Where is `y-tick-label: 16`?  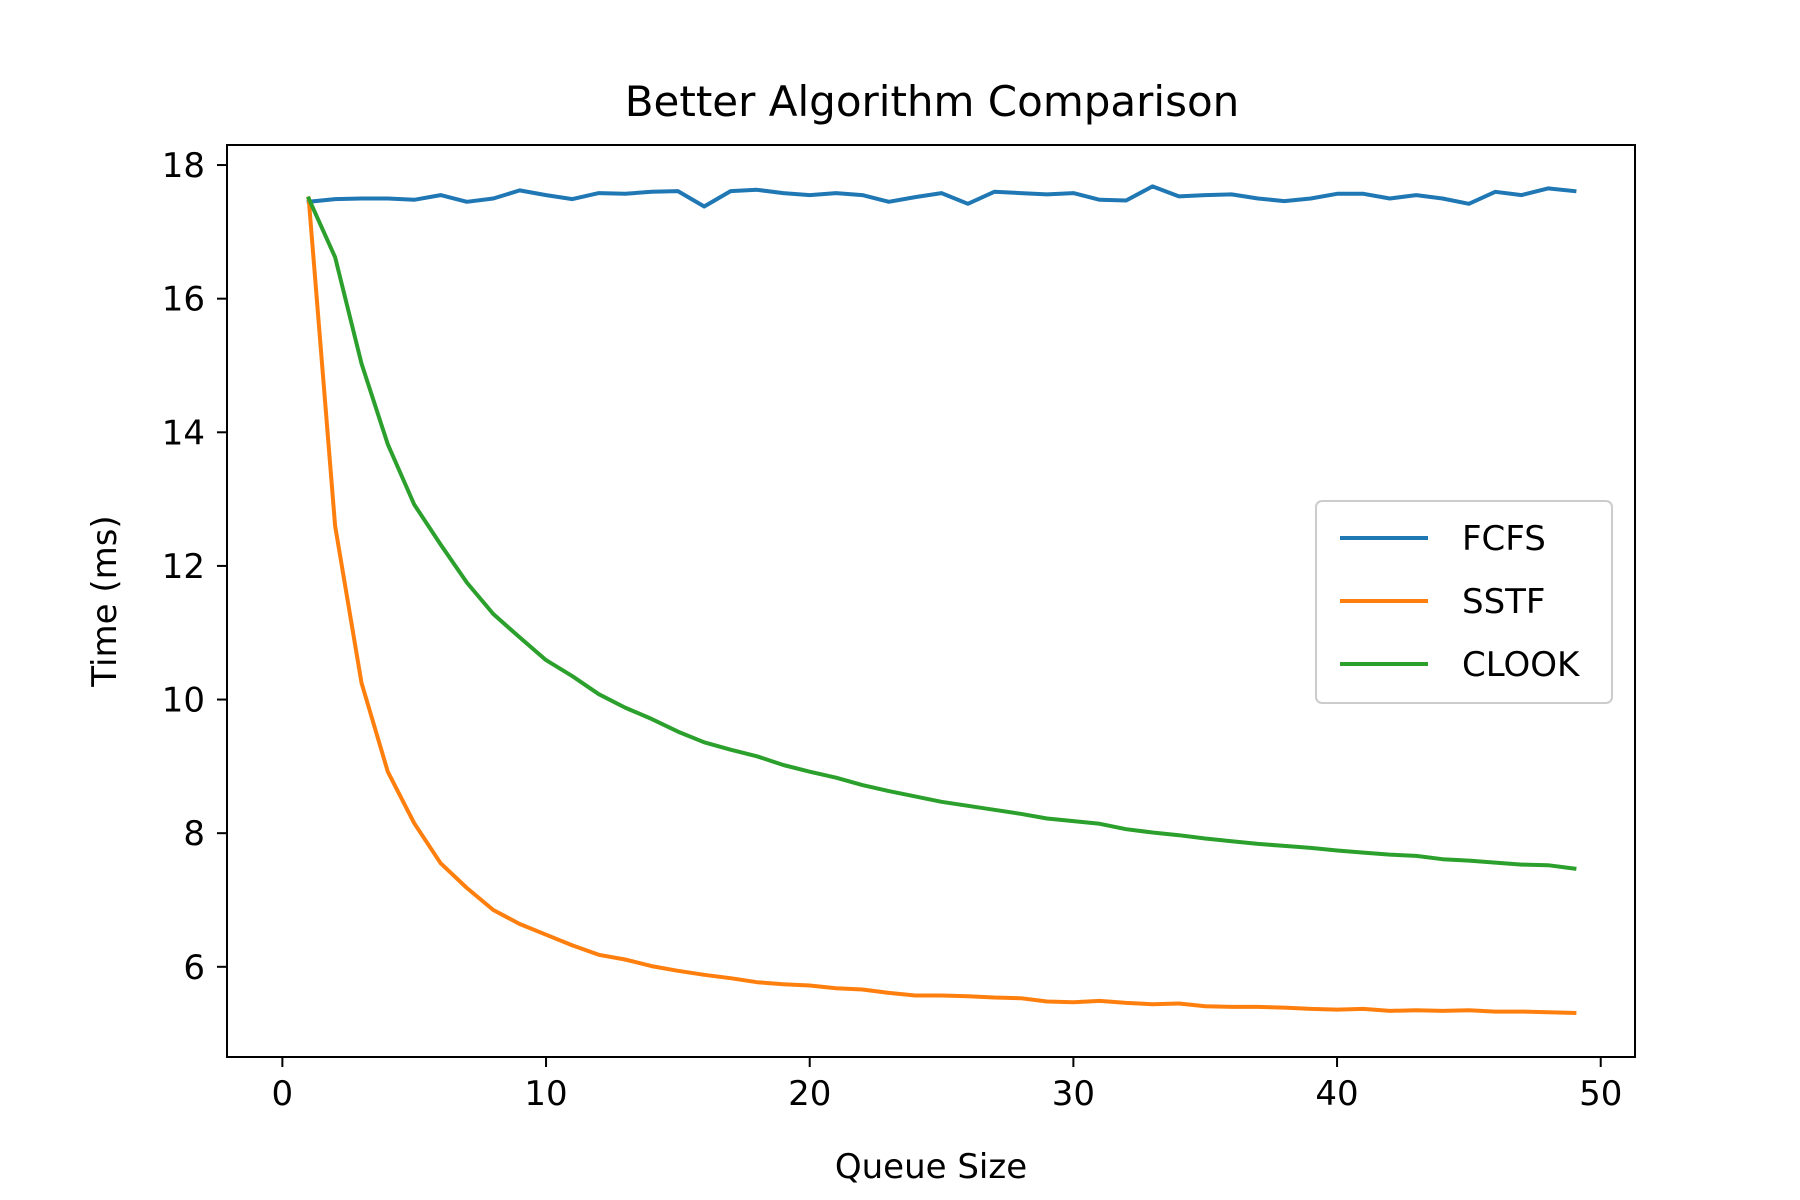
y-tick-label: 16 is located at coordinates (183, 300).